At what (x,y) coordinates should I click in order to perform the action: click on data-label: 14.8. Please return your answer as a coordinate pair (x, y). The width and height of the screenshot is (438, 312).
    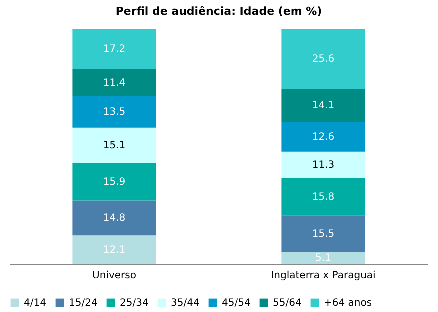
    Looking at the image, I should click on (114, 218).